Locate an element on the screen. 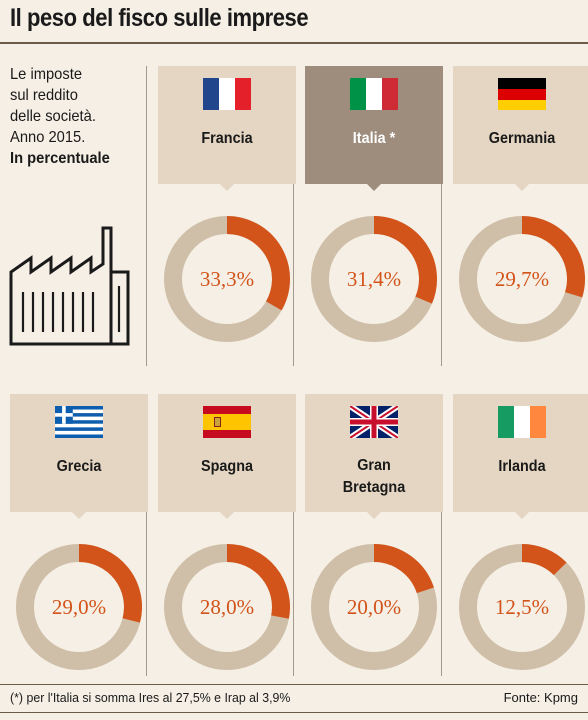  value-label: 28,0% is located at coordinates (227, 607).